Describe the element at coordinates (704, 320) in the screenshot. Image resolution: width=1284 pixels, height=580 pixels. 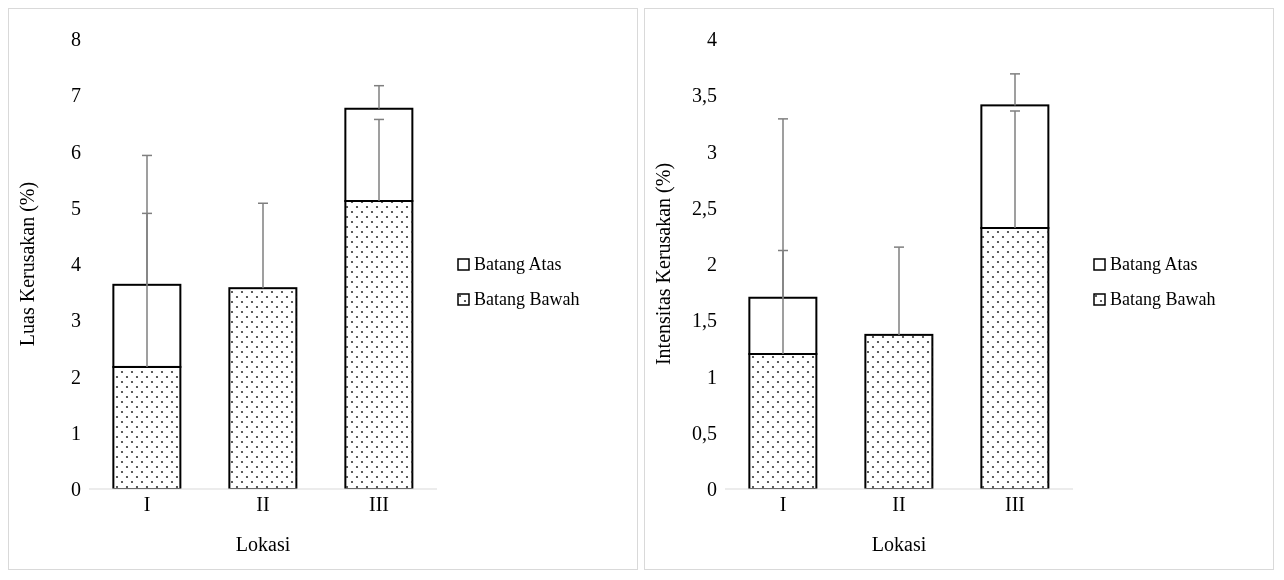
I see `y-tick-label: 1,5` at that location.